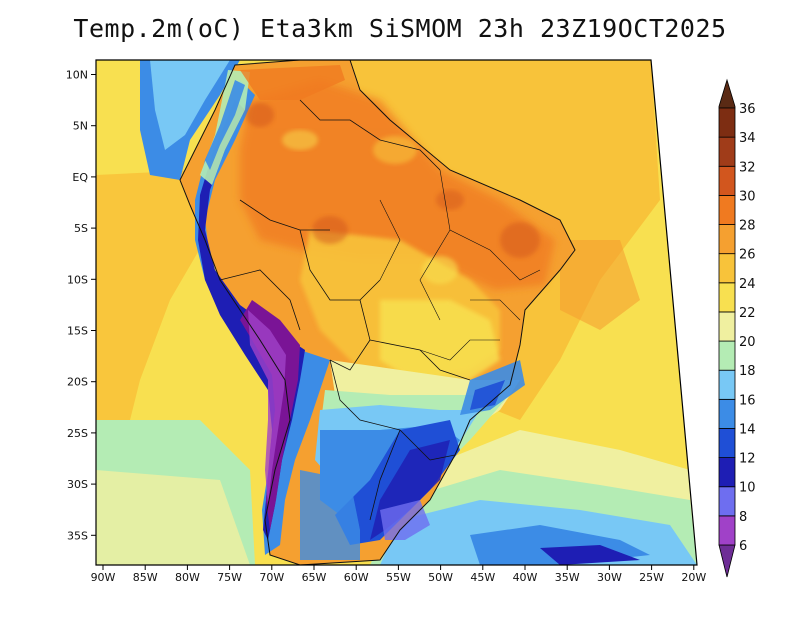 The width and height of the screenshot is (800, 618). Describe the element at coordinates (77, 535) in the screenshot. I see `y-tick-label: 35S` at that location.